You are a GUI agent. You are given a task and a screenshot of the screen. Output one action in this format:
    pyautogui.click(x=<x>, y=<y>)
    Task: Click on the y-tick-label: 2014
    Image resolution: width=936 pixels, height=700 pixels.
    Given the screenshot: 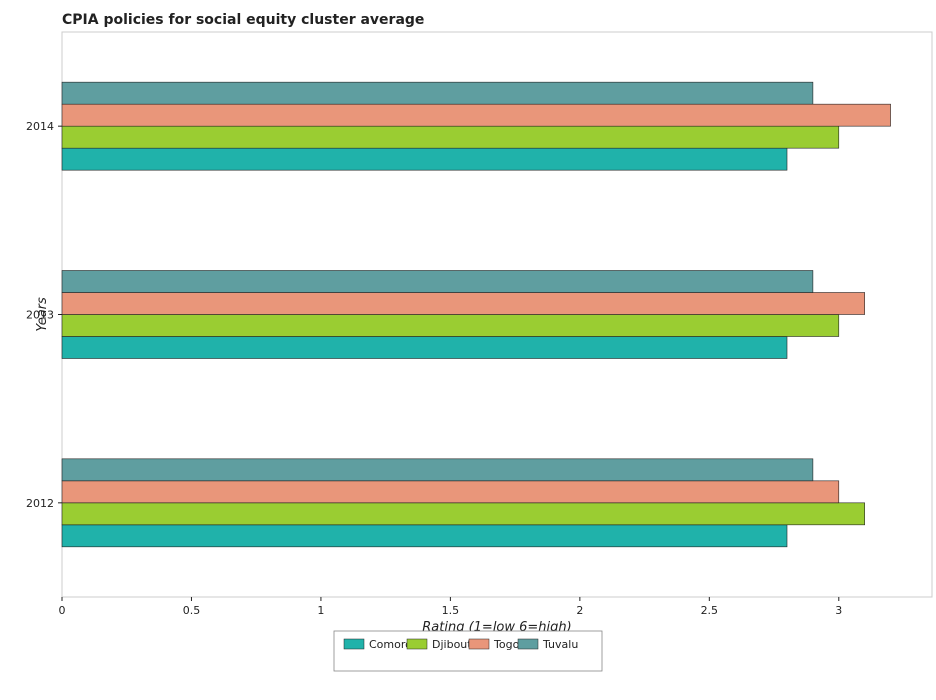 What is the action you would take?
    pyautogui.click(x=40, y=126)
    